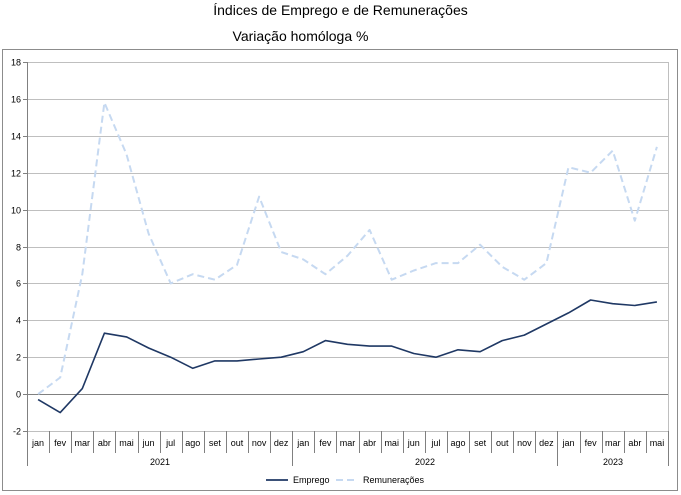  Describe the element at coordinates (16, 174) in the screenshot. I see `y-tick-label: 12` at that location.